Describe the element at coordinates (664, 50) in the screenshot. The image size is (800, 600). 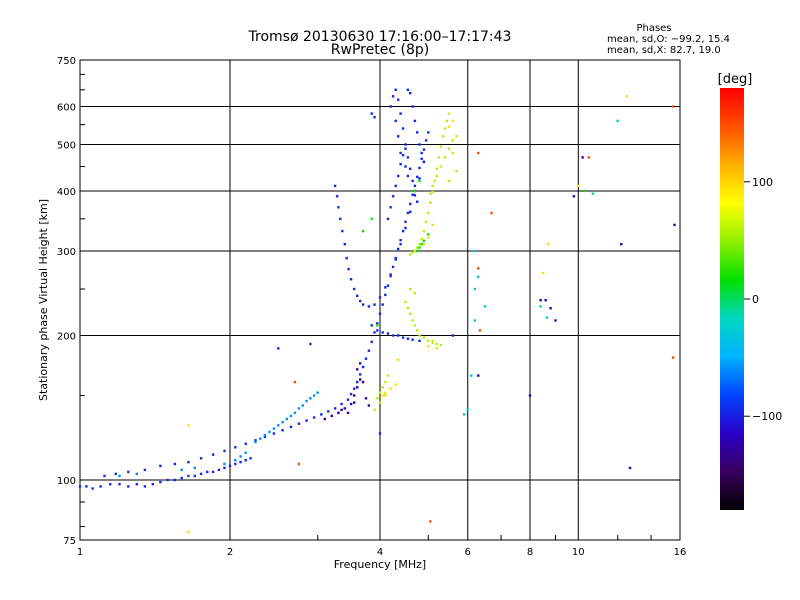
I see `stats-line-x: mean, sd,X: 82.7, 19.0` at that location.